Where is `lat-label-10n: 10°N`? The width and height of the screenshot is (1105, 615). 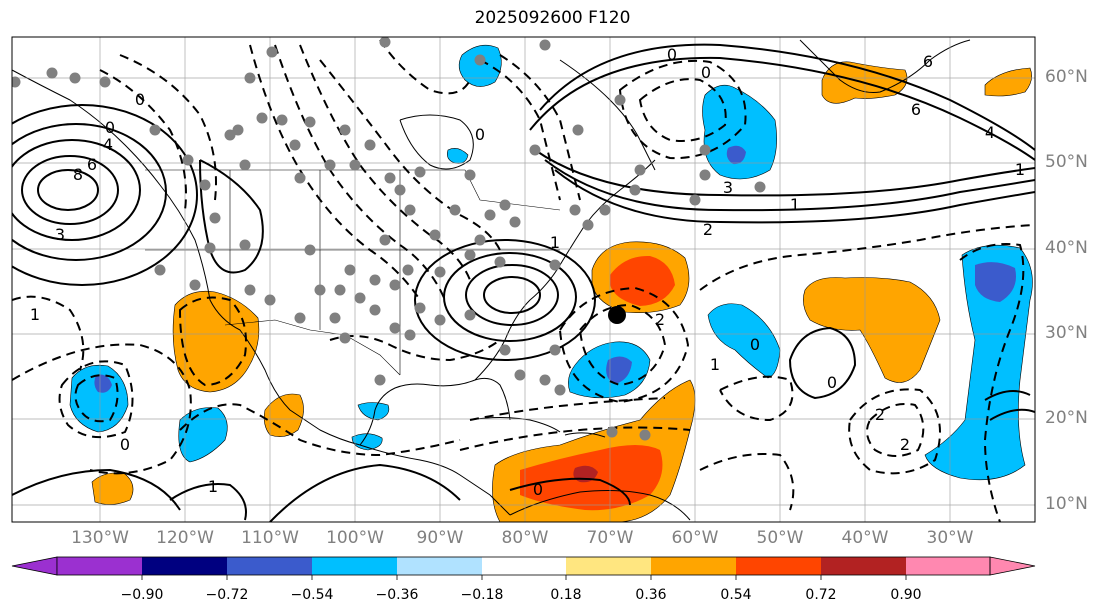 lat-label-10n: 10°N is located at coordinates (1066, 504).